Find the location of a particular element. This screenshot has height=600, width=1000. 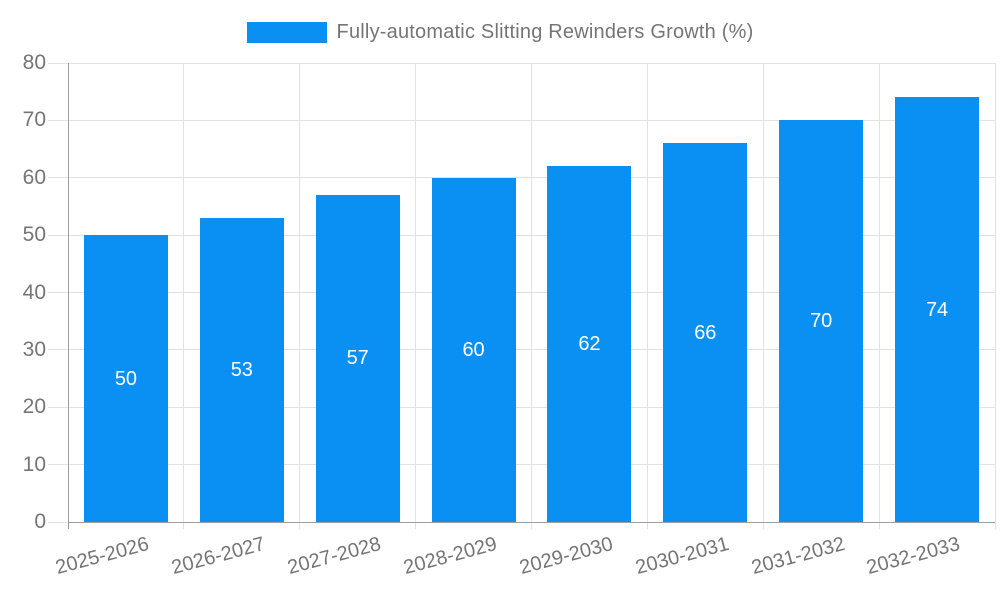

bar-value-label: 60 is located at coordinates (473, 349).